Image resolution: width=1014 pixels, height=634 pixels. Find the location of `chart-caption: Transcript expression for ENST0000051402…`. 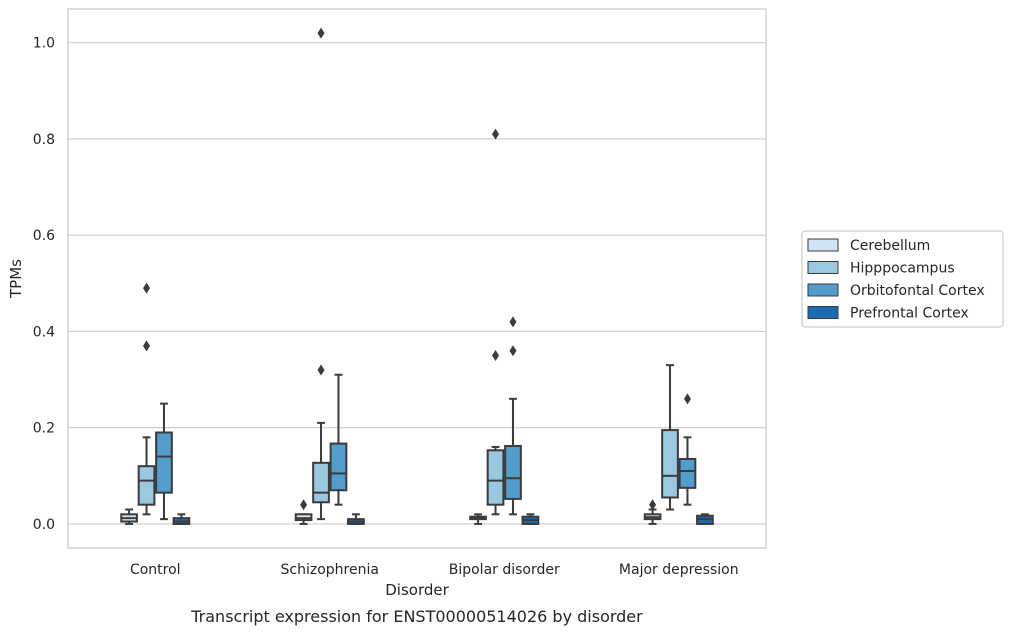

chart-caption: Transcript expression for ENST0000051402… is located at coordinates (416, 616).